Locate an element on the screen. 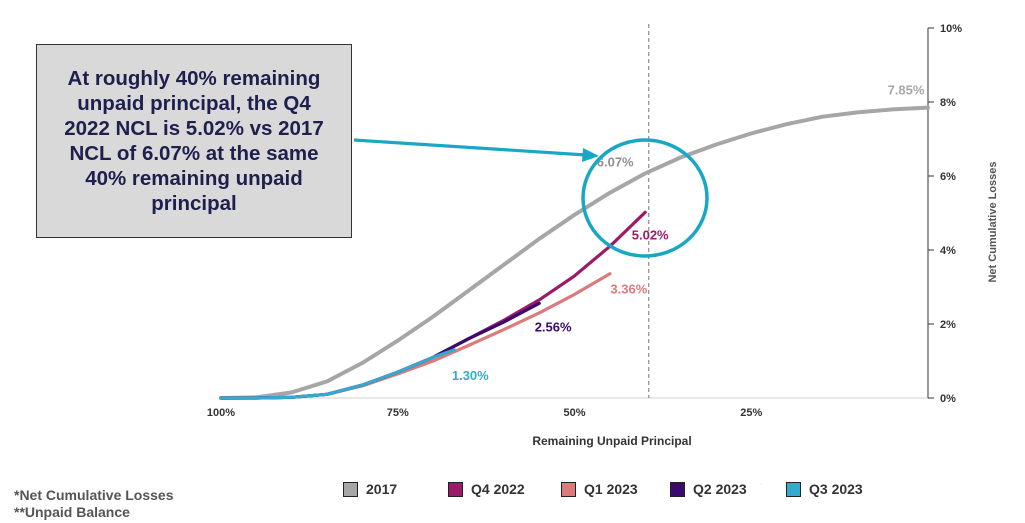 Image resolution: width=1025 pixels, height=523 pixels. legend-label-q3-2023: Q3 2023 is located at coordinates (836, 489).